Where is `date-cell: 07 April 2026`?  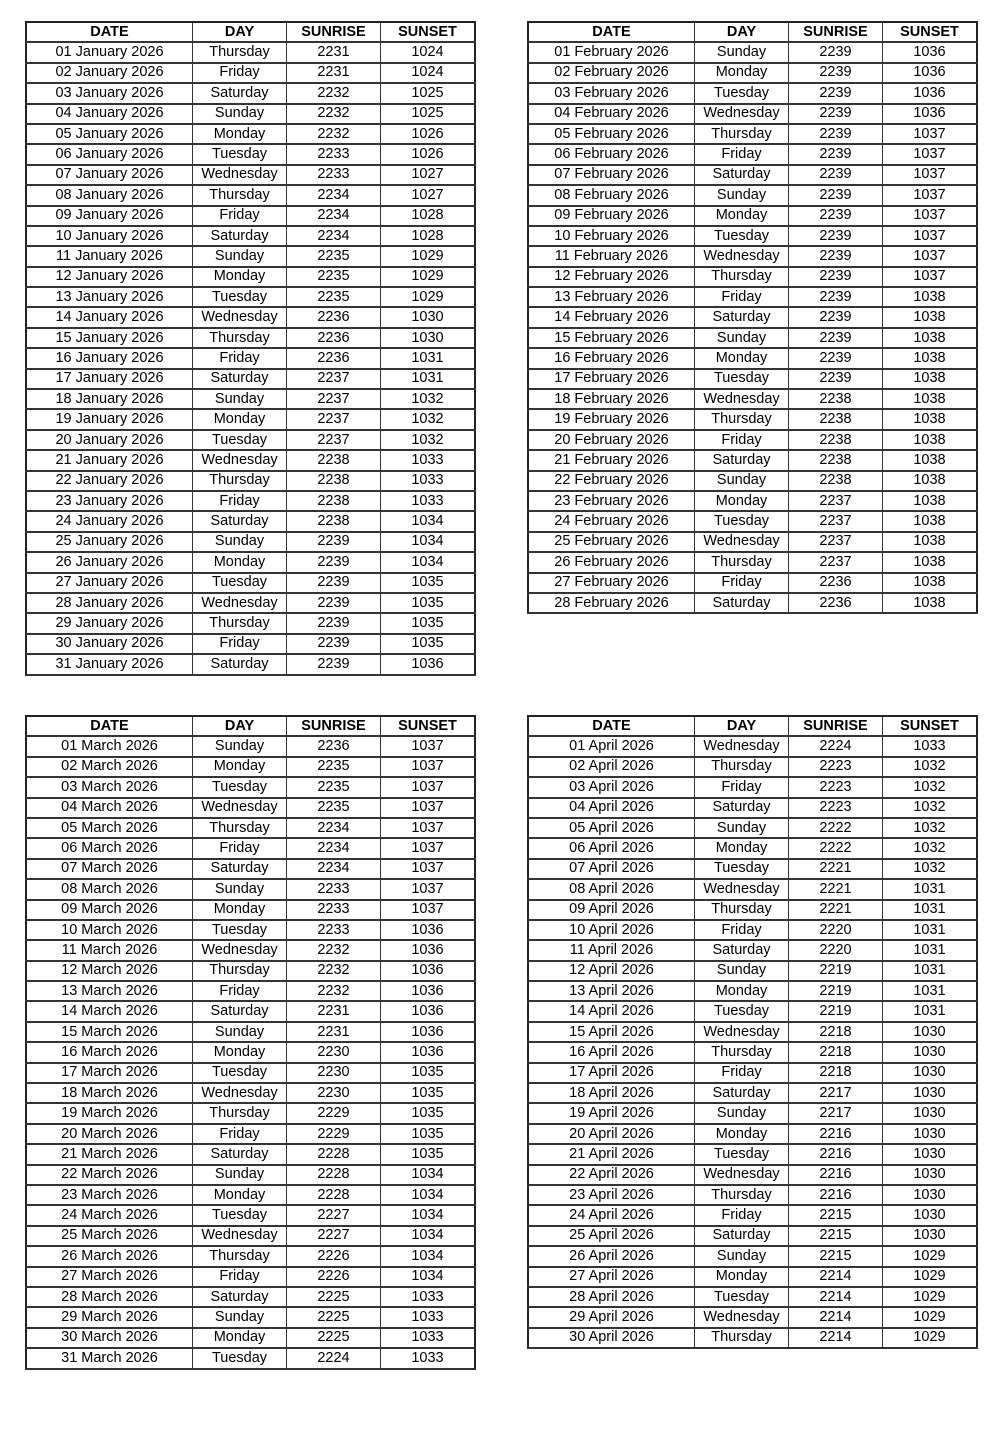
date-cell: 07 April 2026 is located at coordinates (611, 869).